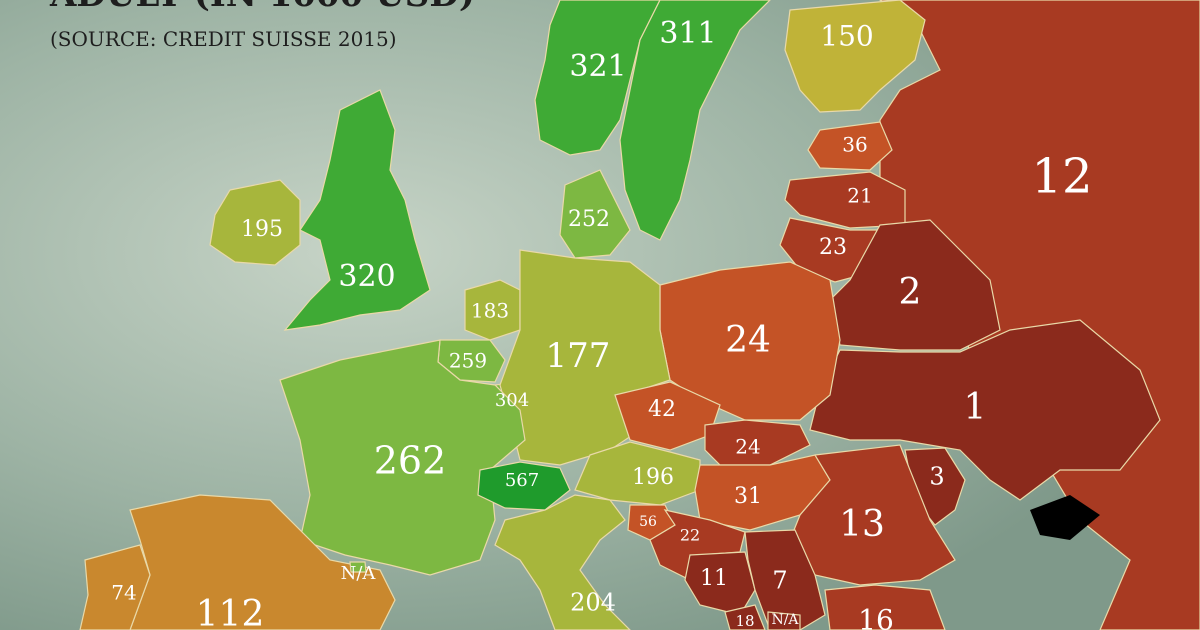 This screenshot has width=1200, height=630. I want to click on region-belarus, so click(915, 285).